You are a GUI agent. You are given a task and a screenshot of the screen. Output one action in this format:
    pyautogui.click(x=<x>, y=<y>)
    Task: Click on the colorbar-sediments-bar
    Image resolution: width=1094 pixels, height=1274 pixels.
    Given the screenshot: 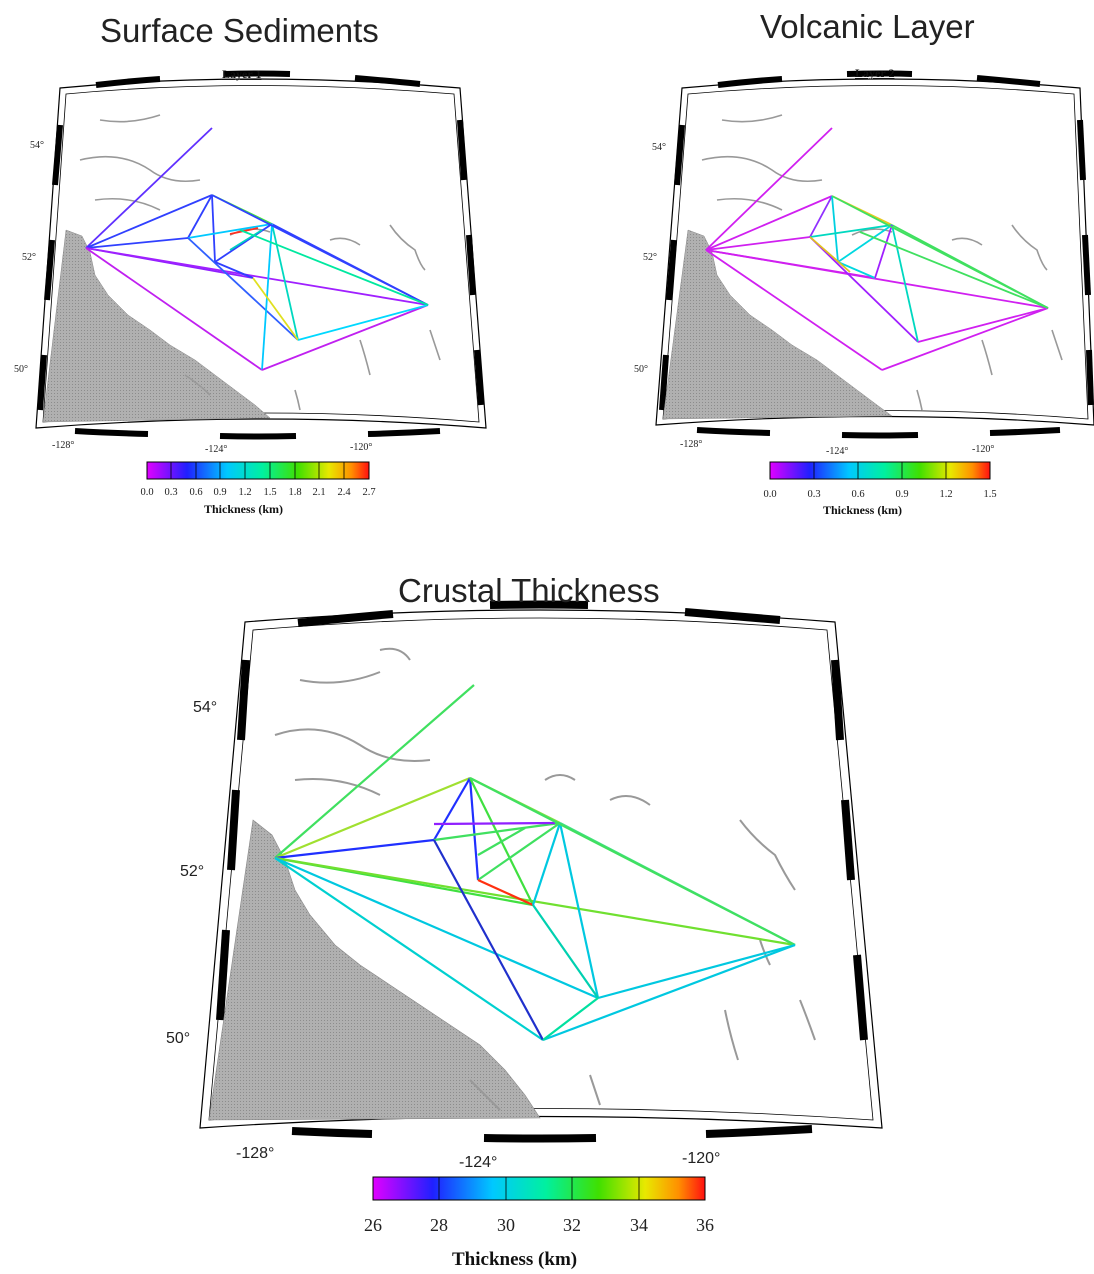 What is the action you would take?
    pyautogui.click(x=258, y=470)
    